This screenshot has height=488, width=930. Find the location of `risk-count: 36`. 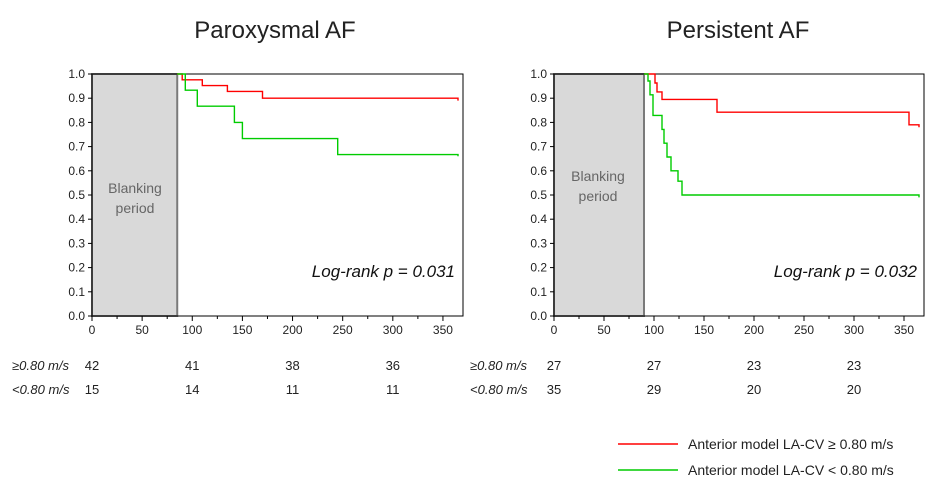

risk-count: 36 is located at coordinates (393, 365).